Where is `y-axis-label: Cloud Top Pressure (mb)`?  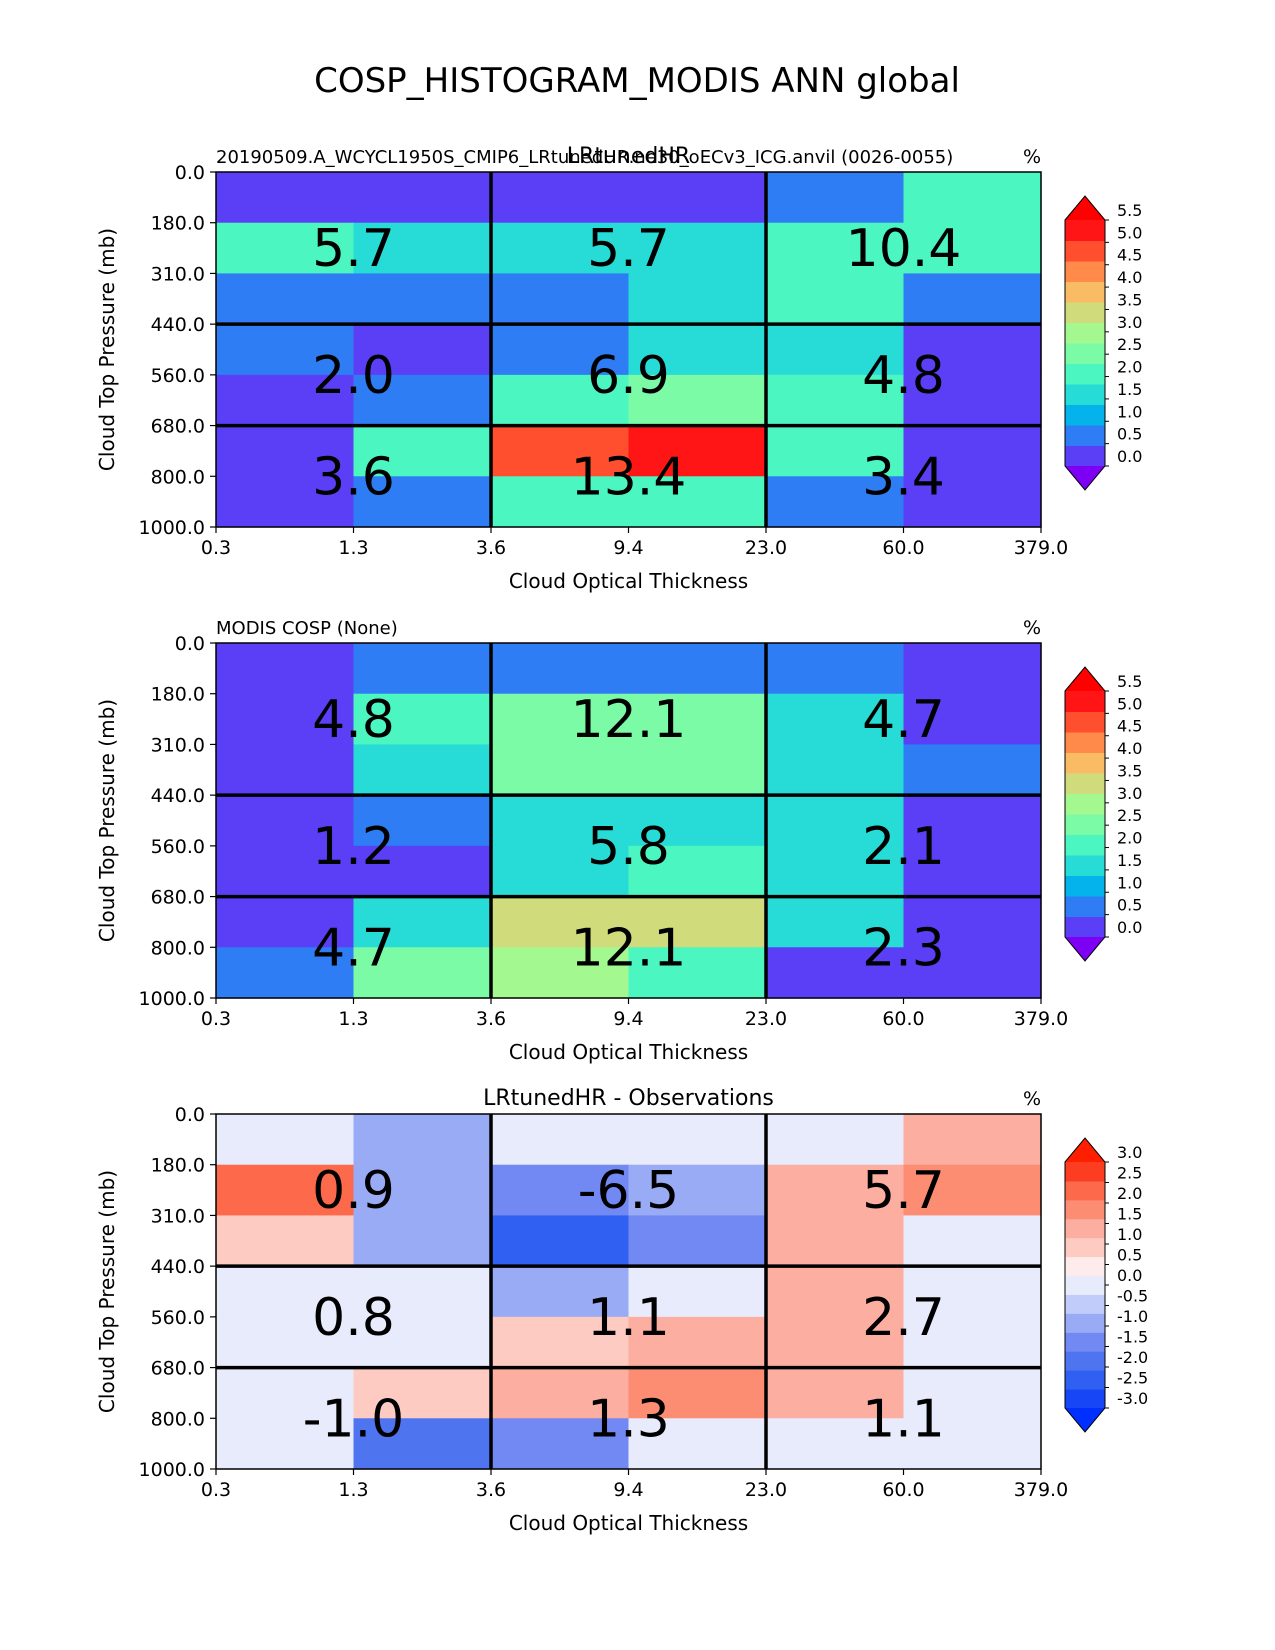 y-axis-label: Cloud Top Pressure (mb) is located at coordinates (107, 349).